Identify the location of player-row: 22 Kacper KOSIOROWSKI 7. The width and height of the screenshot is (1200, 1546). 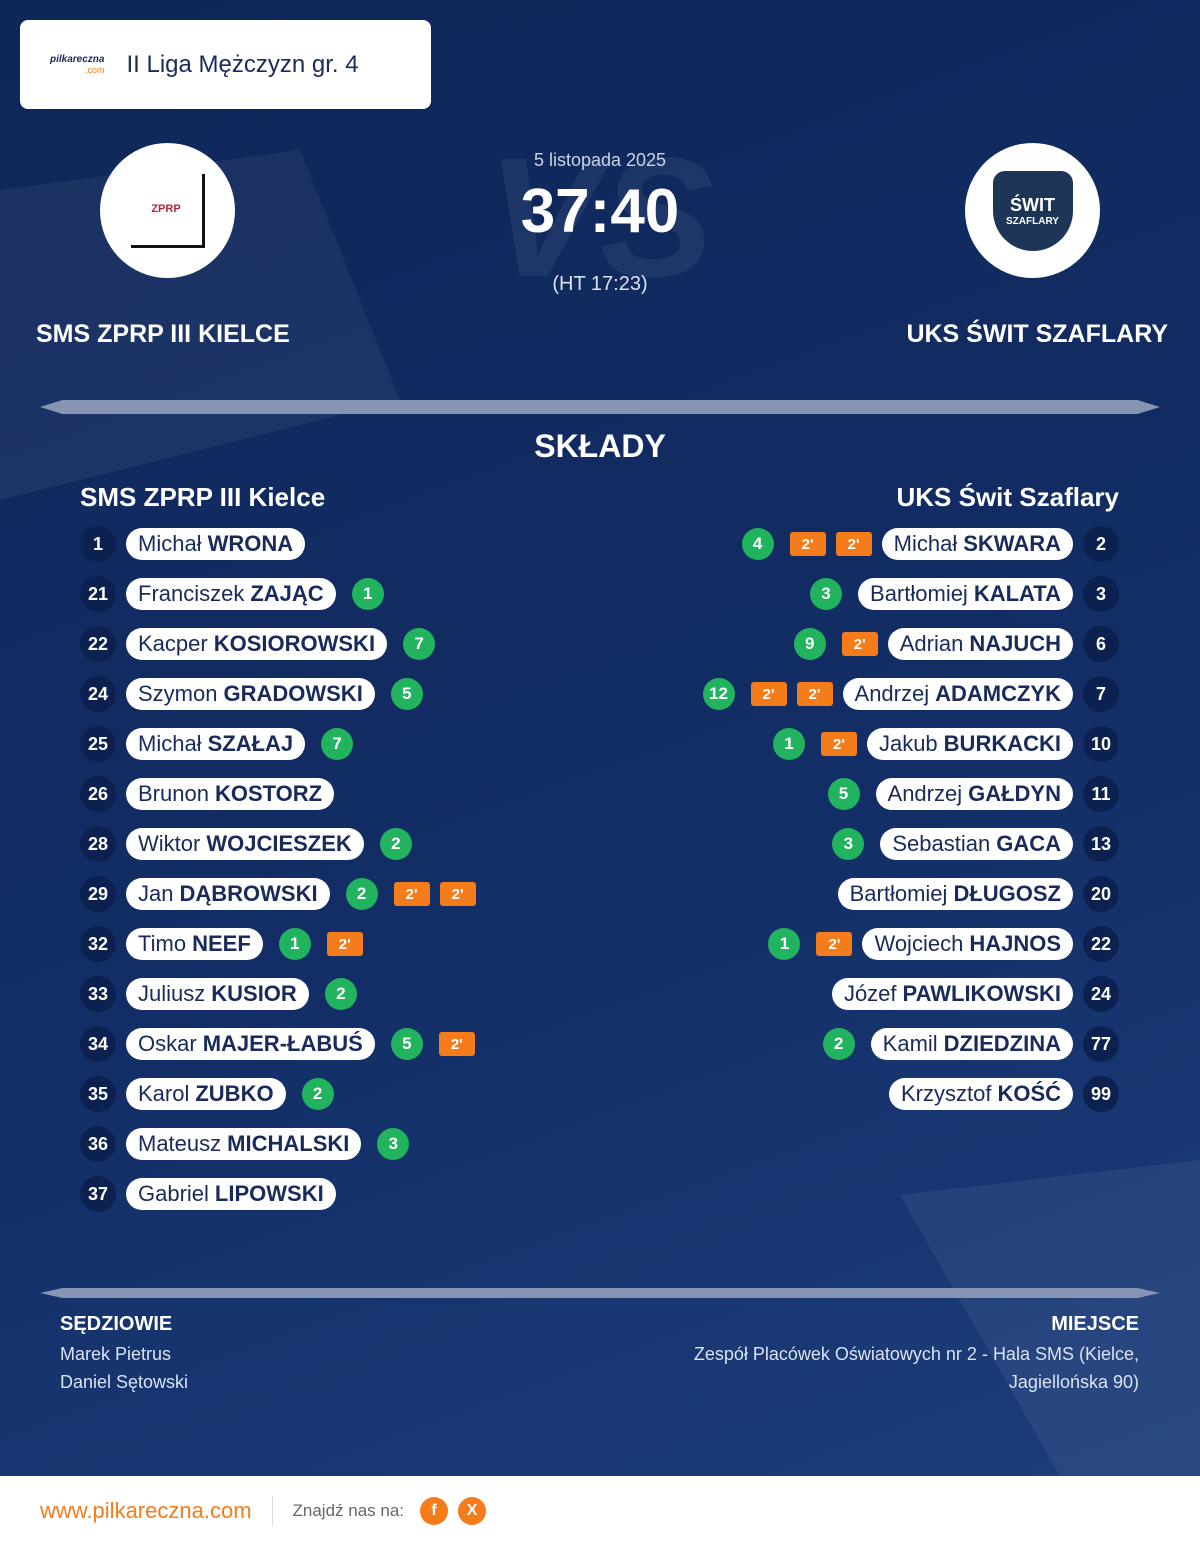
(350, 644).